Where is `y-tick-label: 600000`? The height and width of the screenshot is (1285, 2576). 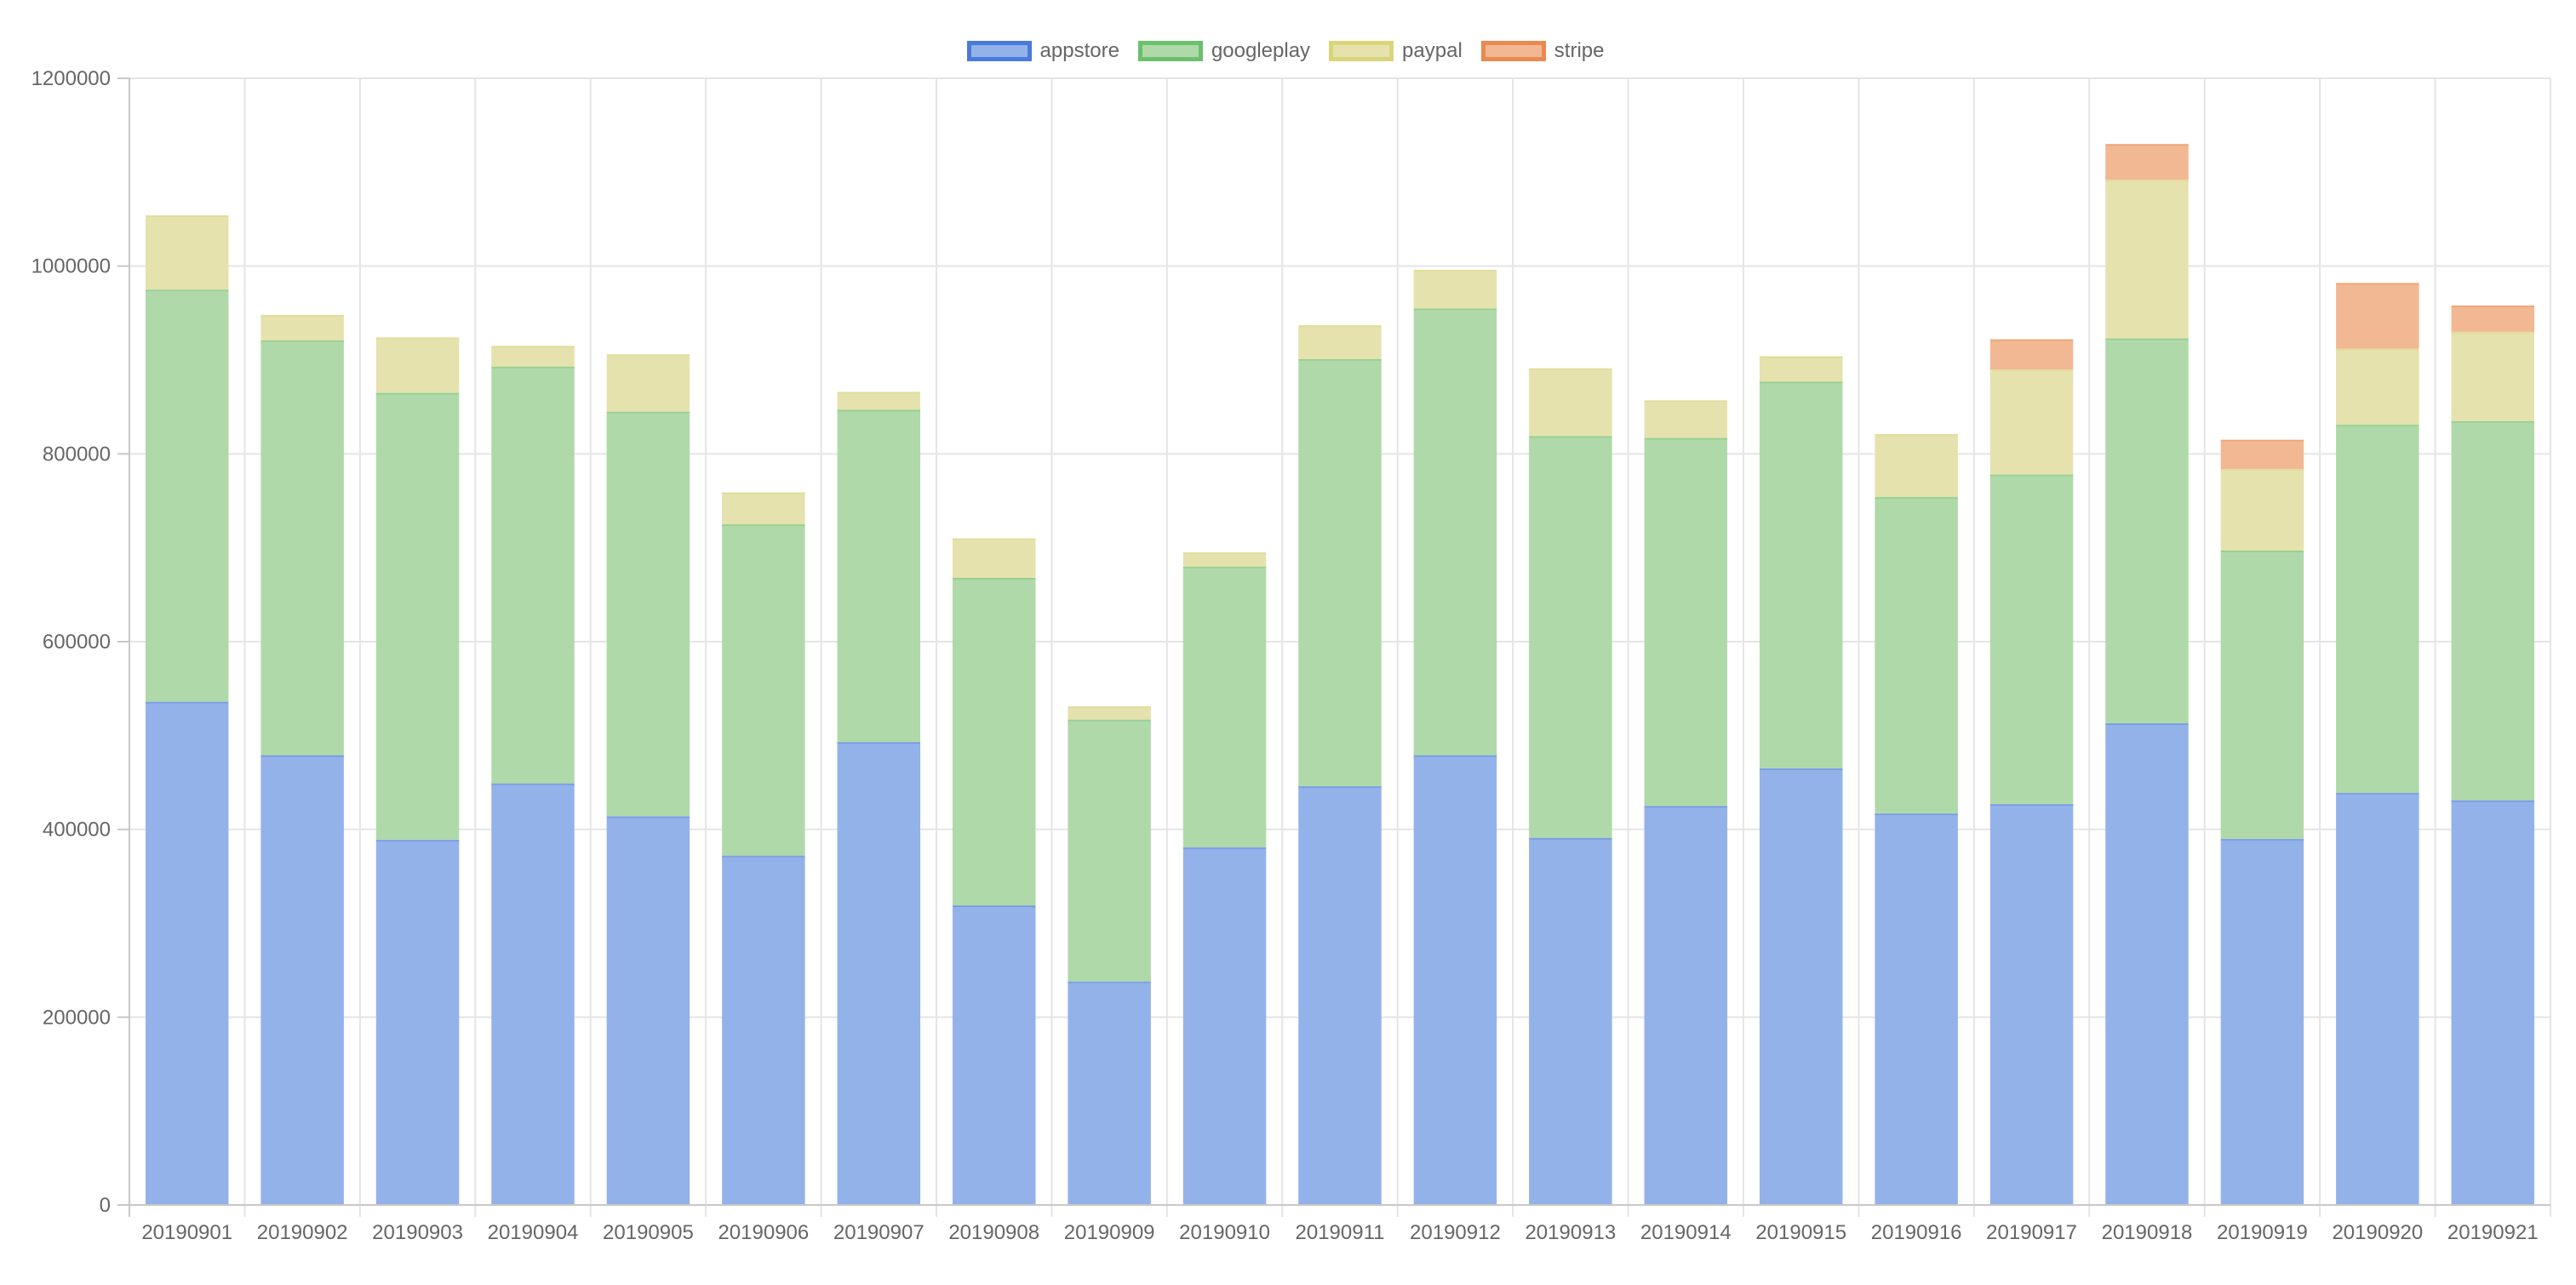
y-tick-label: 600000 is located at coordinates (77, 642).